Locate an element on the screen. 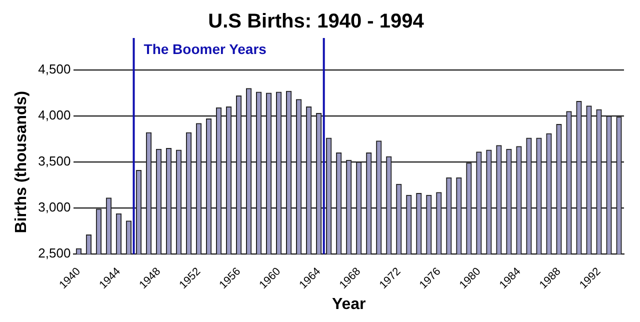 Image resolution: width=640 pixels, height=322 pixels. y-tick-label: 3,500 is located at coordinates (54, 161).